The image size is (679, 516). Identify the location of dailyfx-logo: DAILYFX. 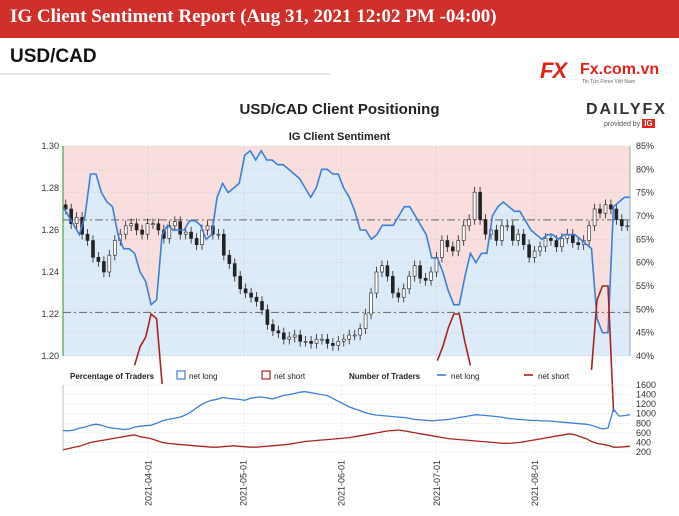
(626, 109).